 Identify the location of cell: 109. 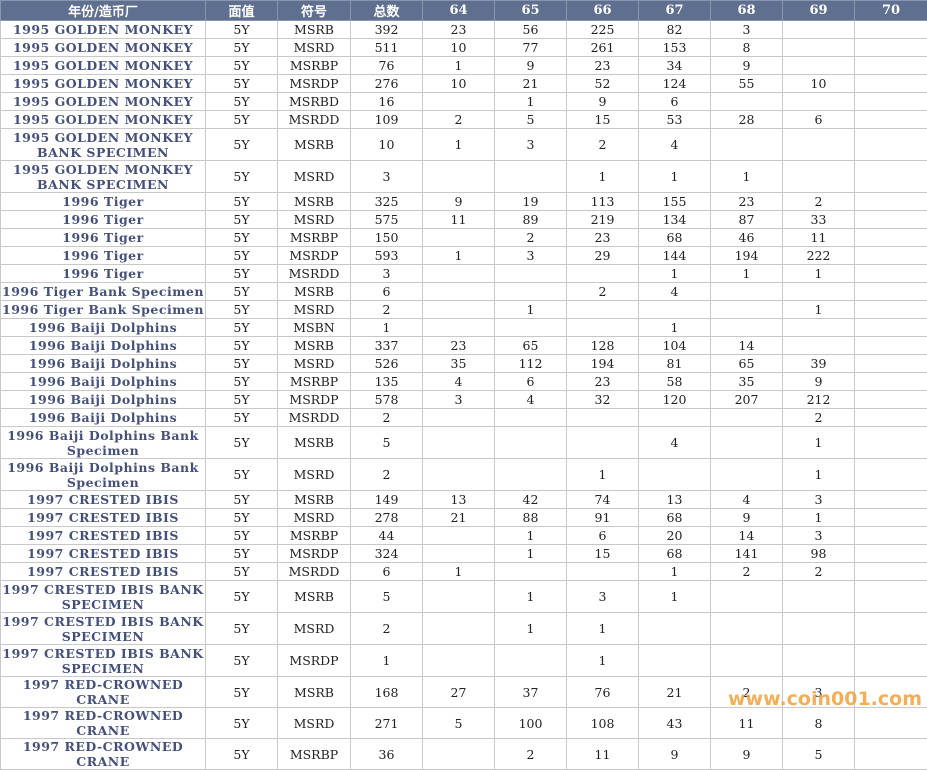
(387, 120).